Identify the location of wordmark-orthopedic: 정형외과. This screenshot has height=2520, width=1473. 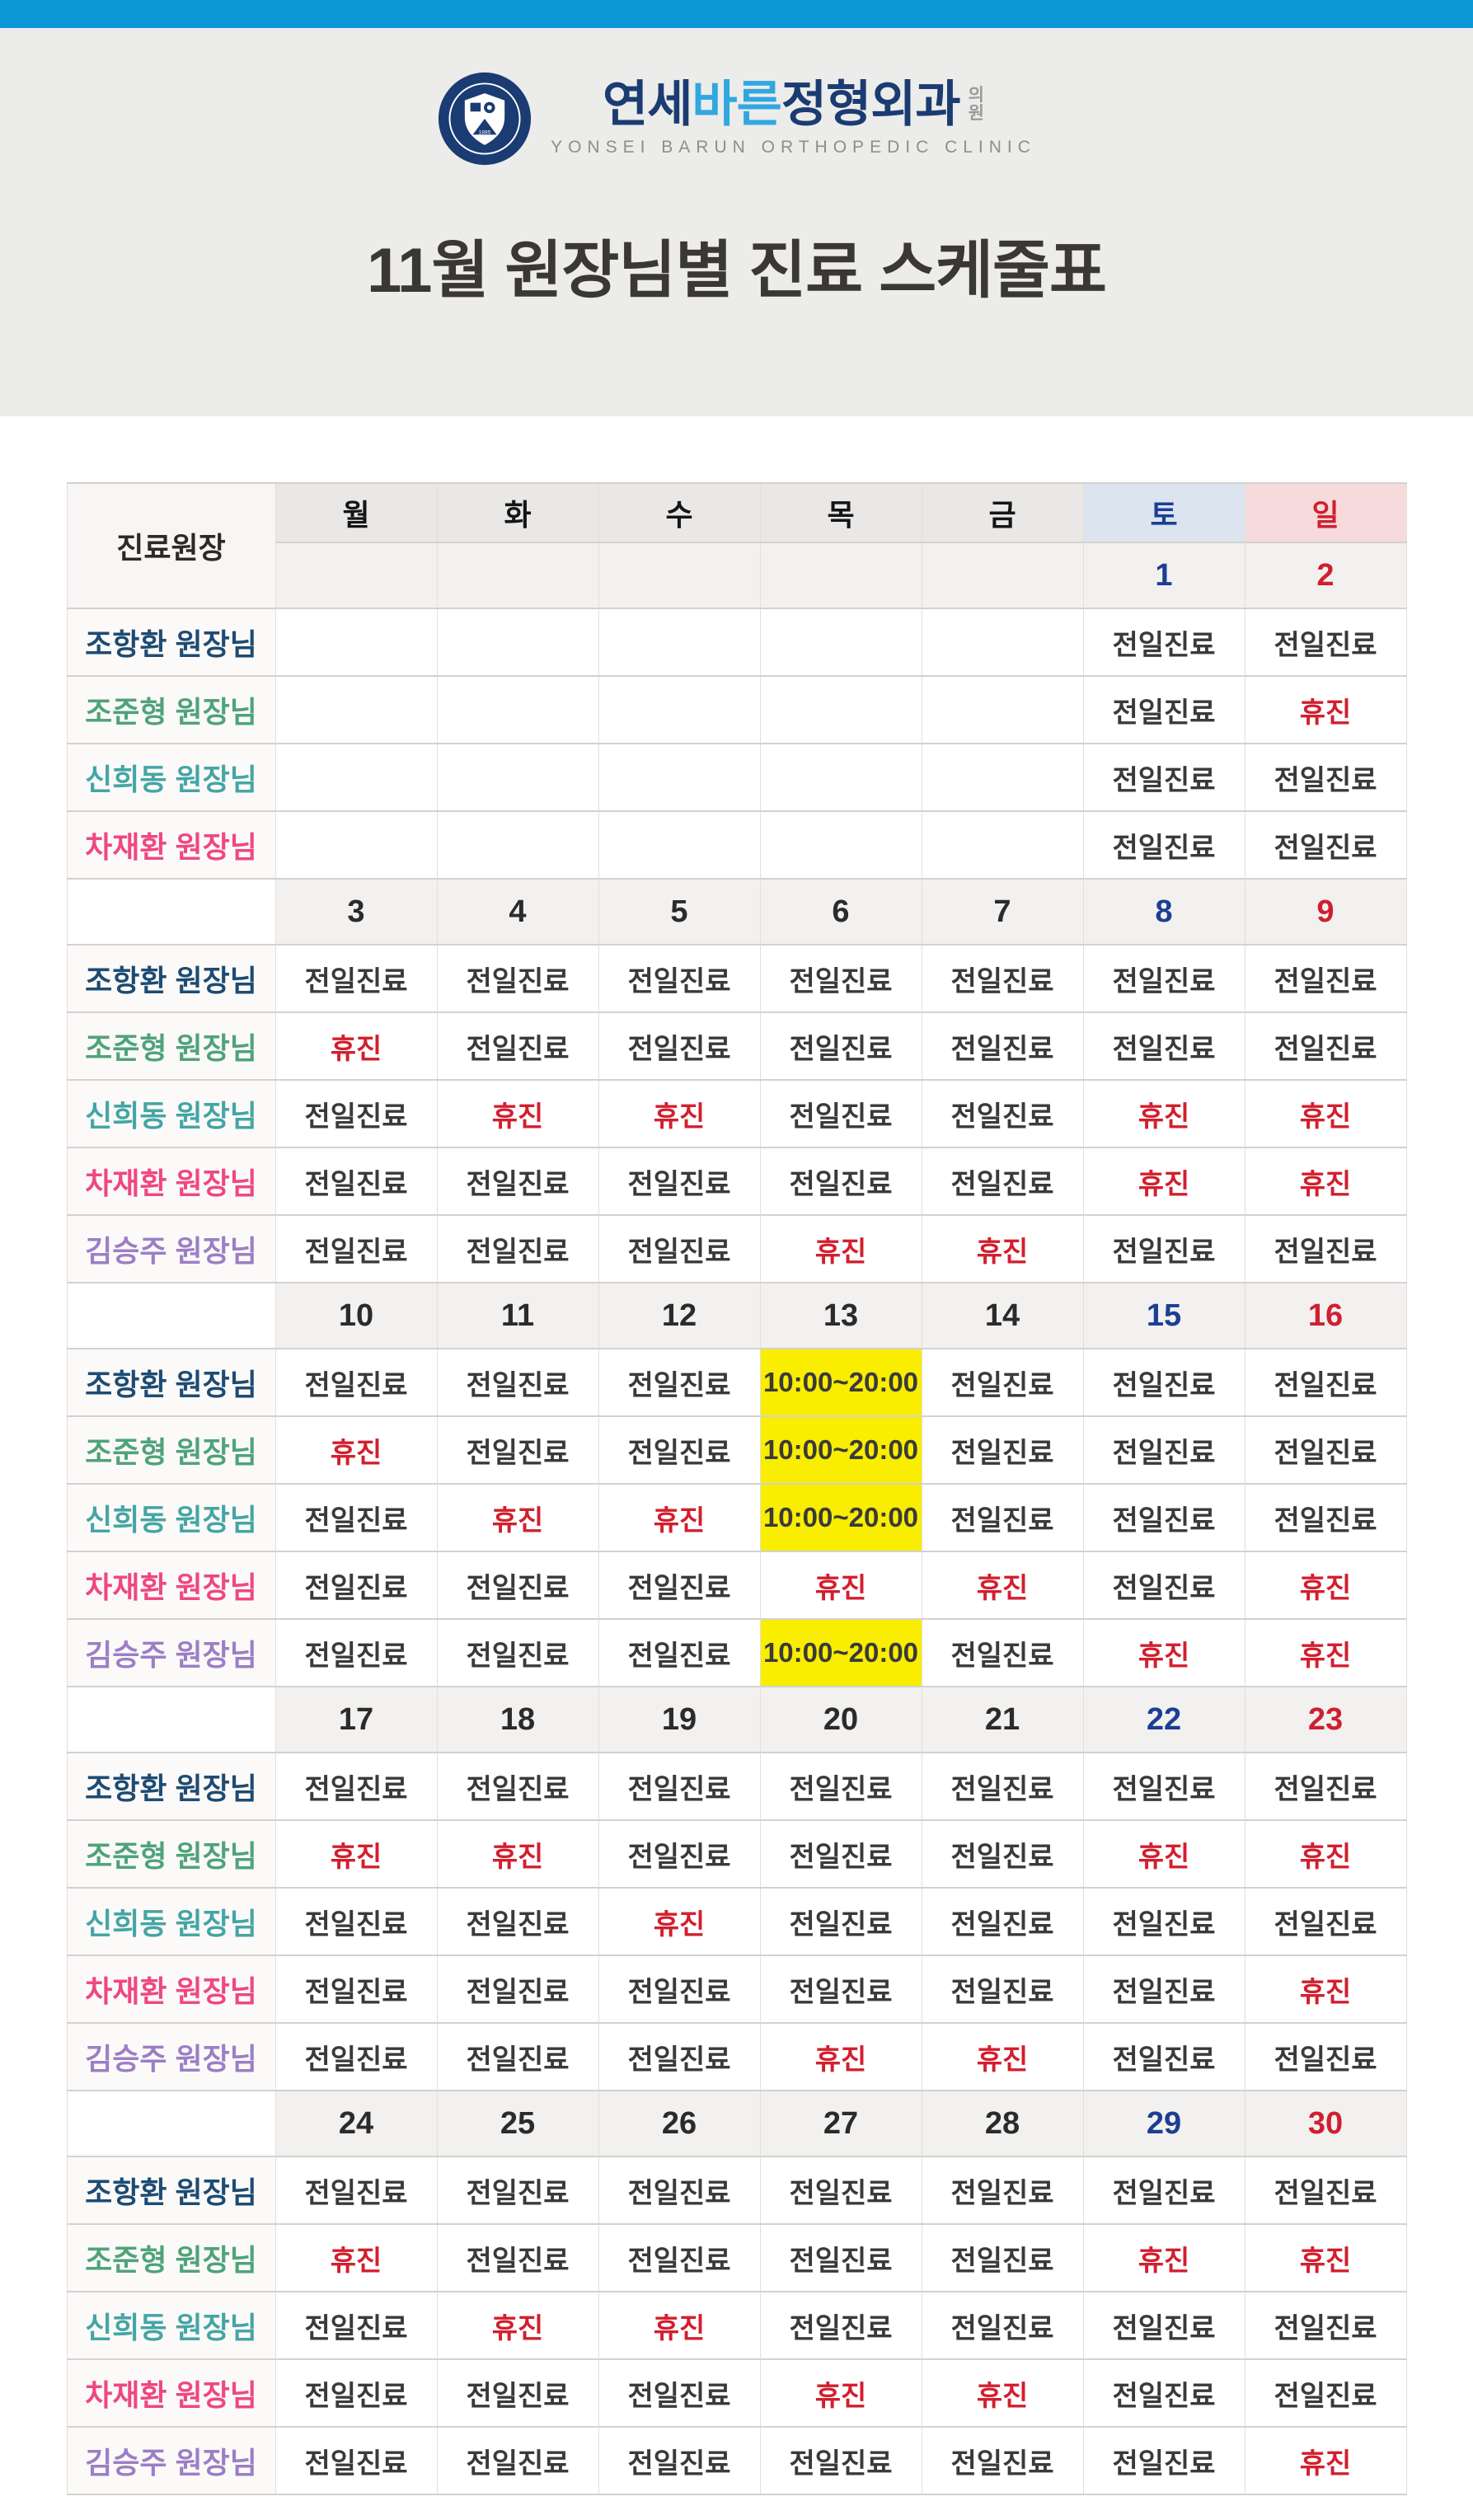
(871, 104).